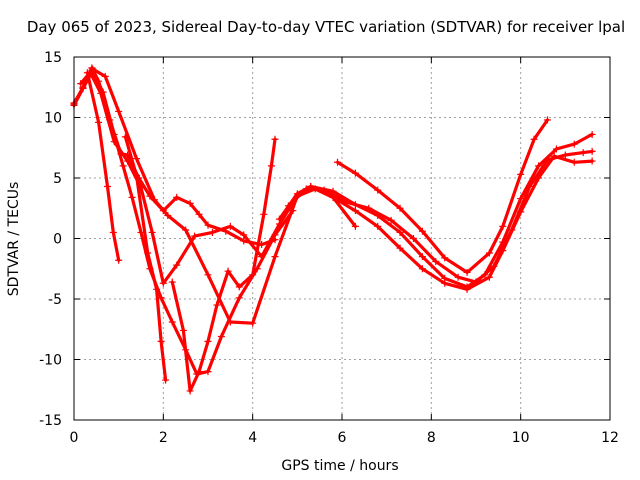  What do you see at coordinates (57, 240) in the screenshot?
I see `y-tick-label: 0` at bounding box center [57, 240].